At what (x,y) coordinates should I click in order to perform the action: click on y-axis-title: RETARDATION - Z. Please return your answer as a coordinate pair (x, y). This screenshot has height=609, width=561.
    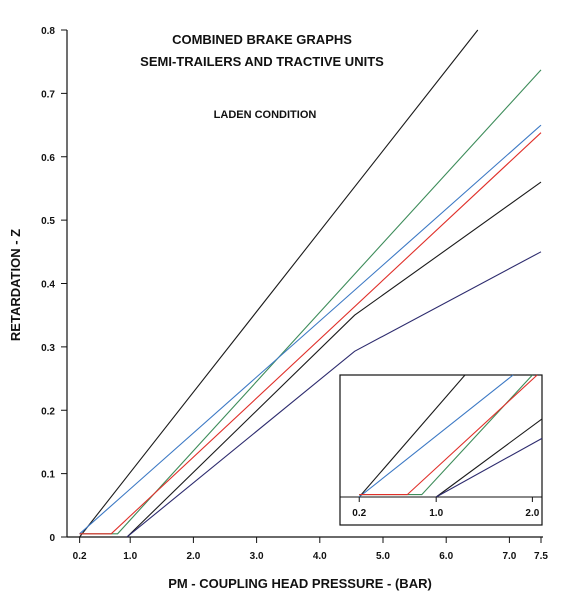
    Looking at the image, I should click on (15, 285).